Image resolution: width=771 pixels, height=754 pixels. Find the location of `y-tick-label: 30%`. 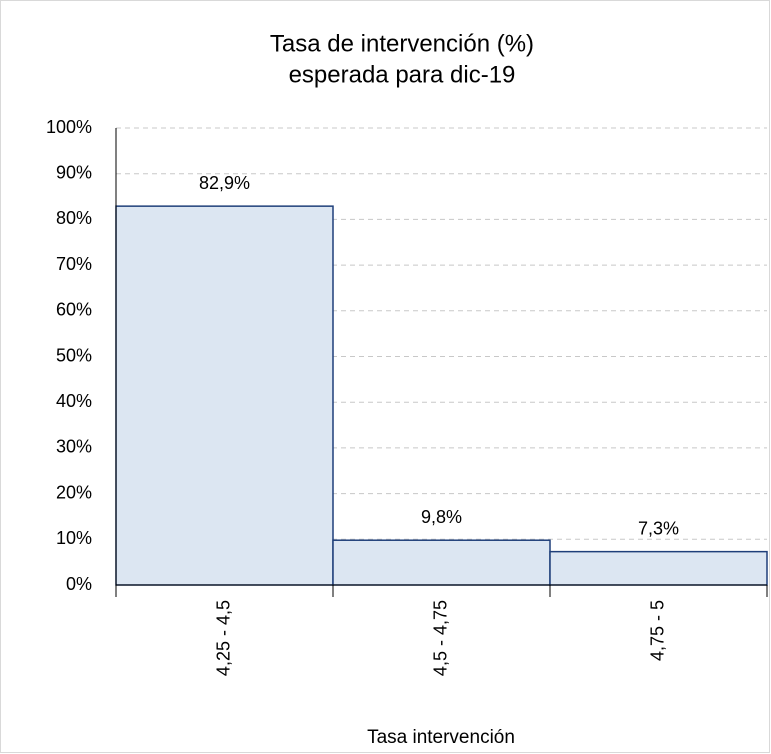

y-tick-label: 30% is located at coordinates (74, 447).